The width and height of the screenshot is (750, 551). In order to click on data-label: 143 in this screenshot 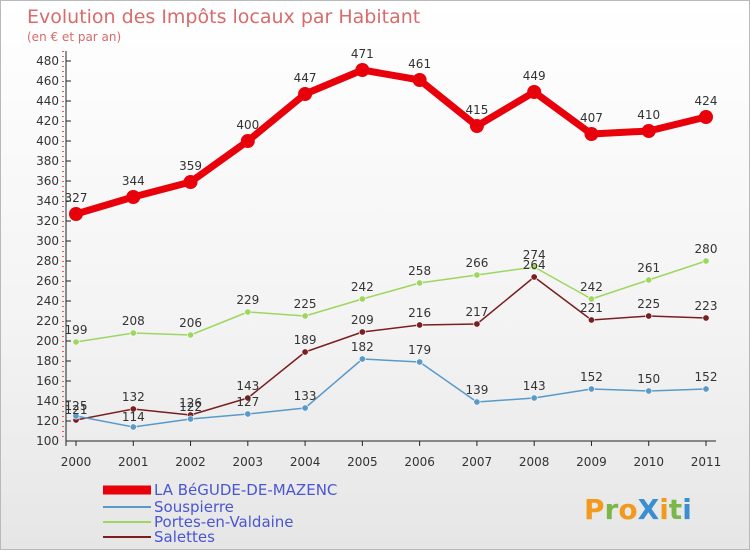, I will do `click(247, 386)`.